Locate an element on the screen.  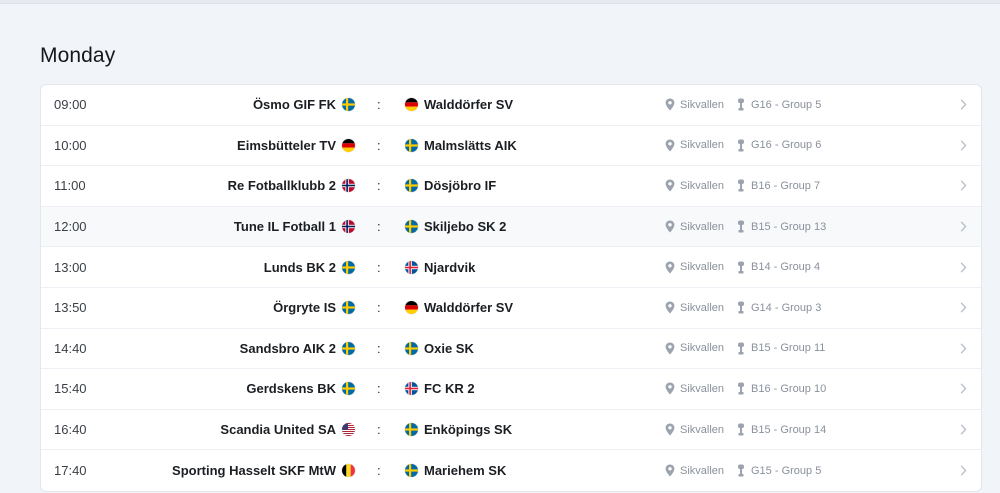
home-team-name: Gerdskens BK is located at coordinates (291, 389).